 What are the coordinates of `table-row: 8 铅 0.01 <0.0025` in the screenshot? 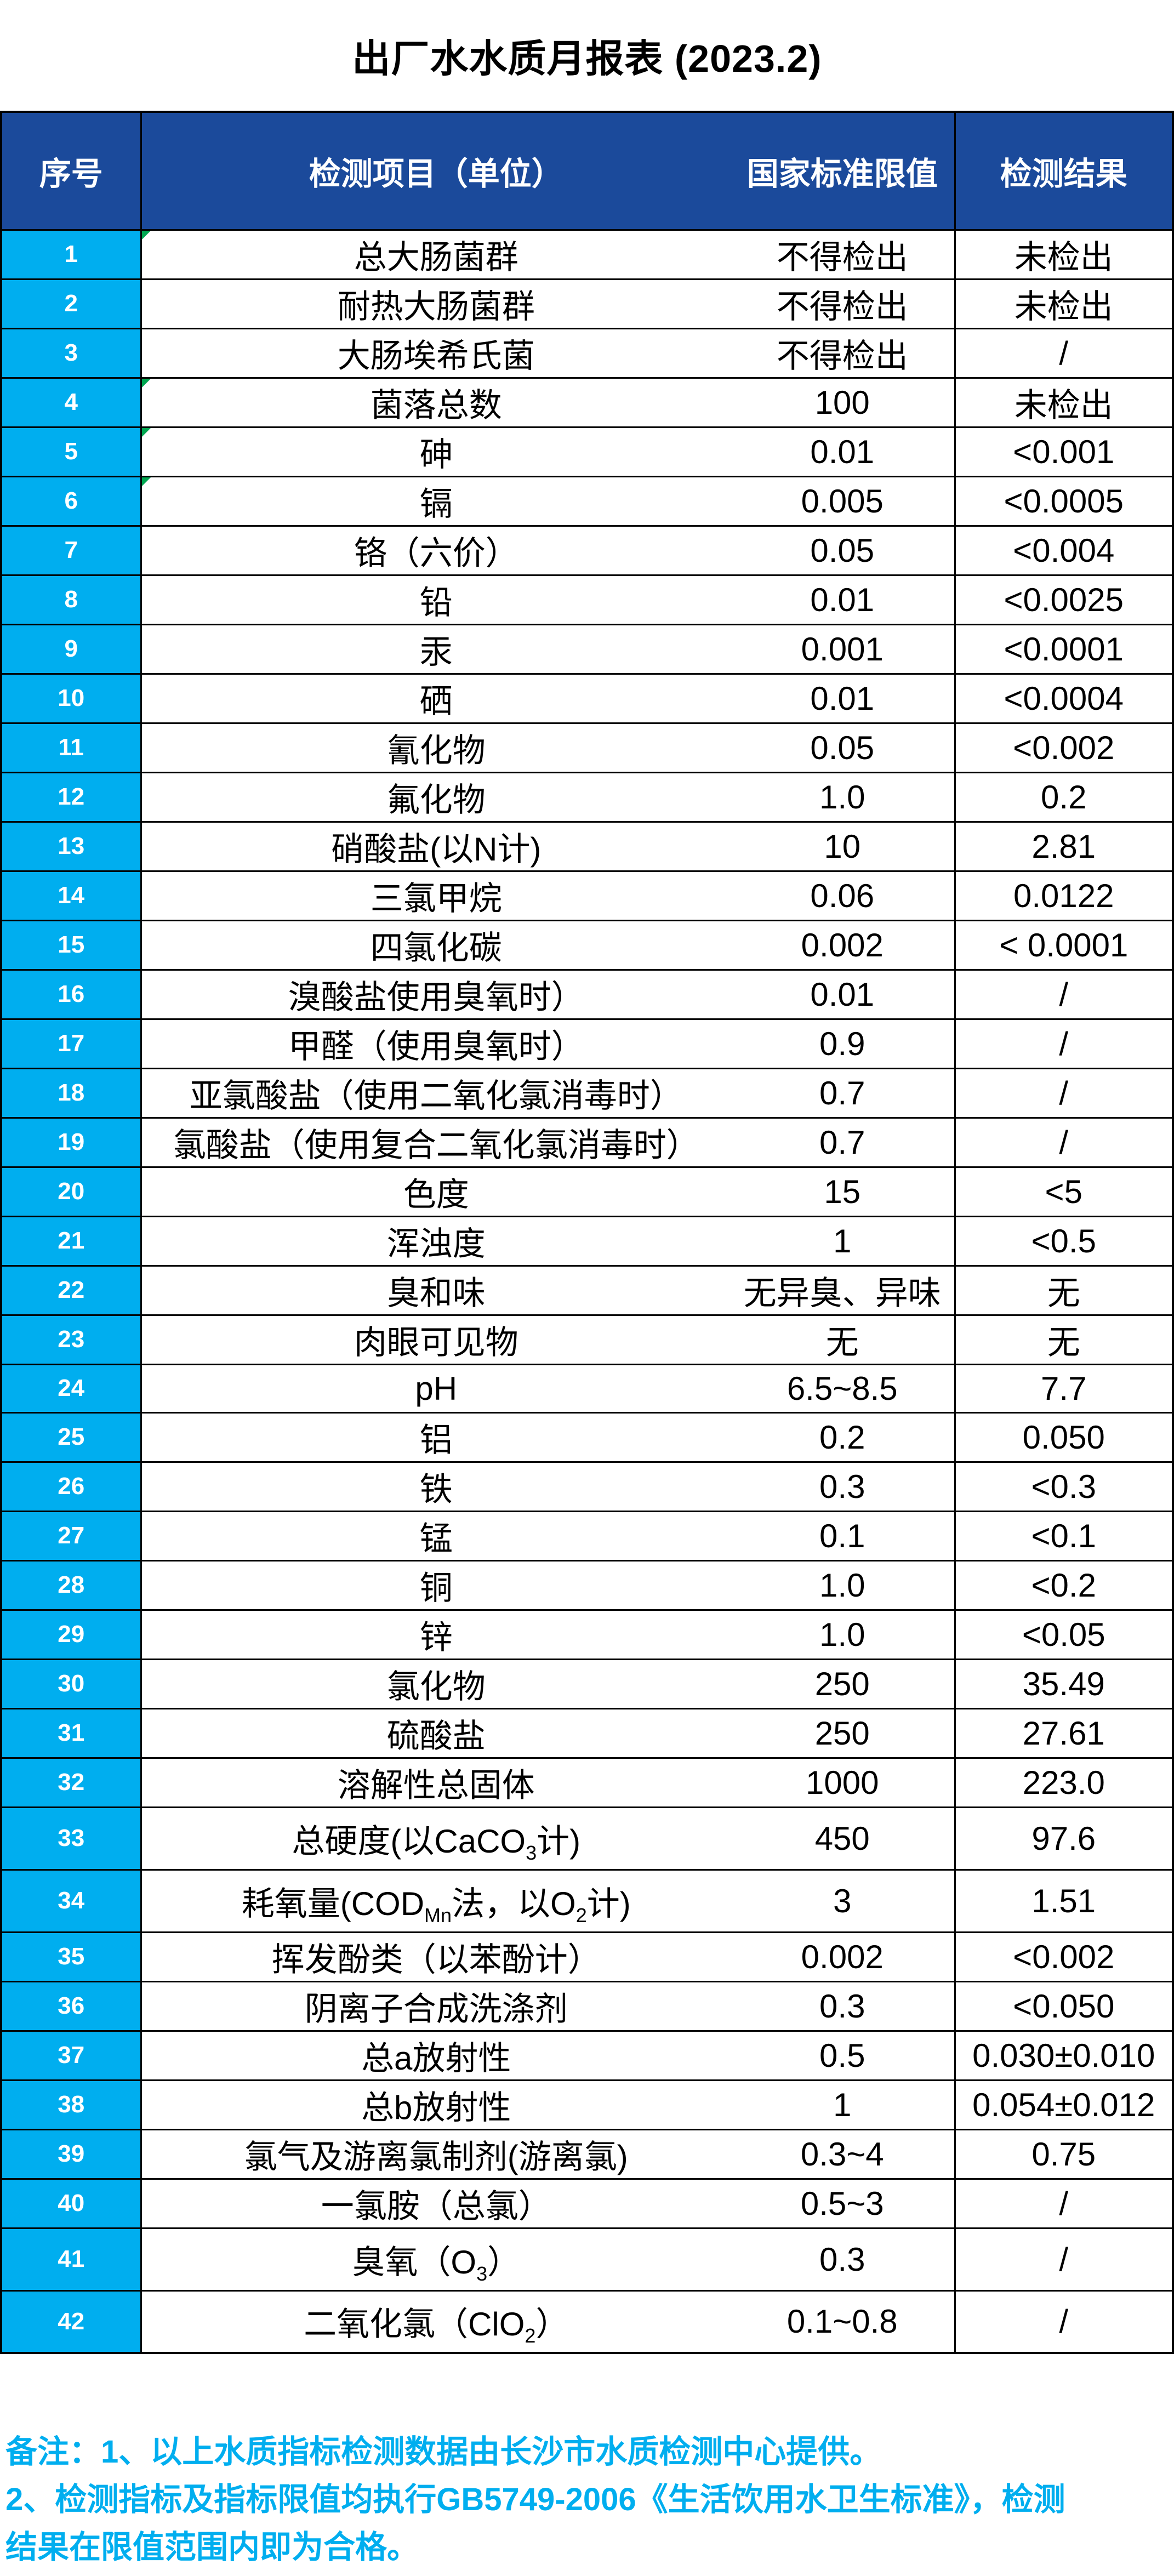 It's located at (587, 599).